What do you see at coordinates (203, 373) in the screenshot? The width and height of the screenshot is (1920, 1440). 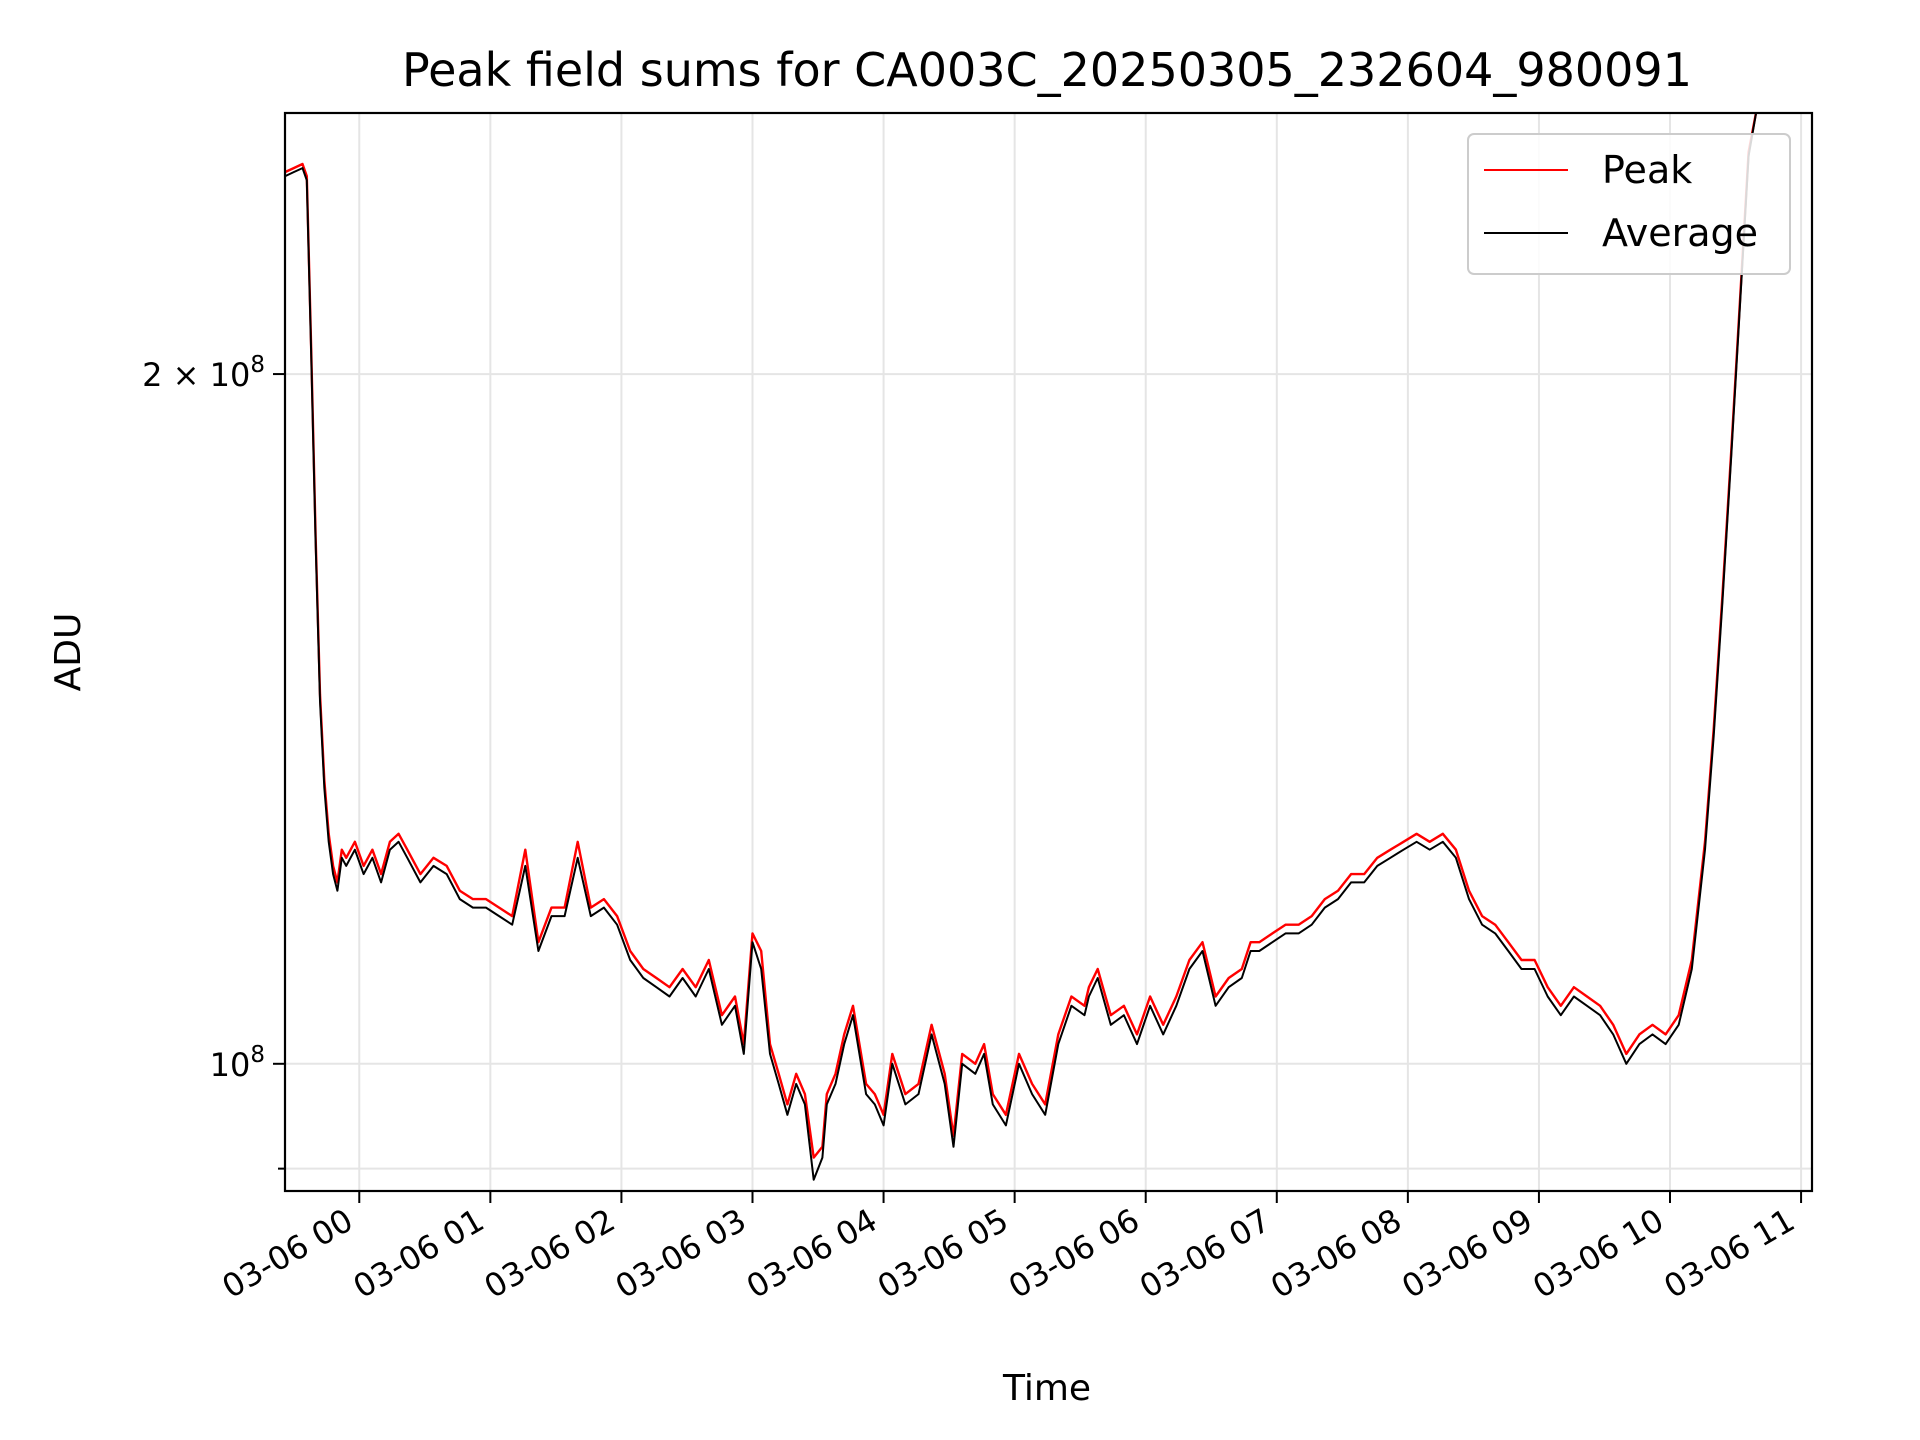 I see `y-tick-label: 2 × 108` at bounding box center [203, 373].